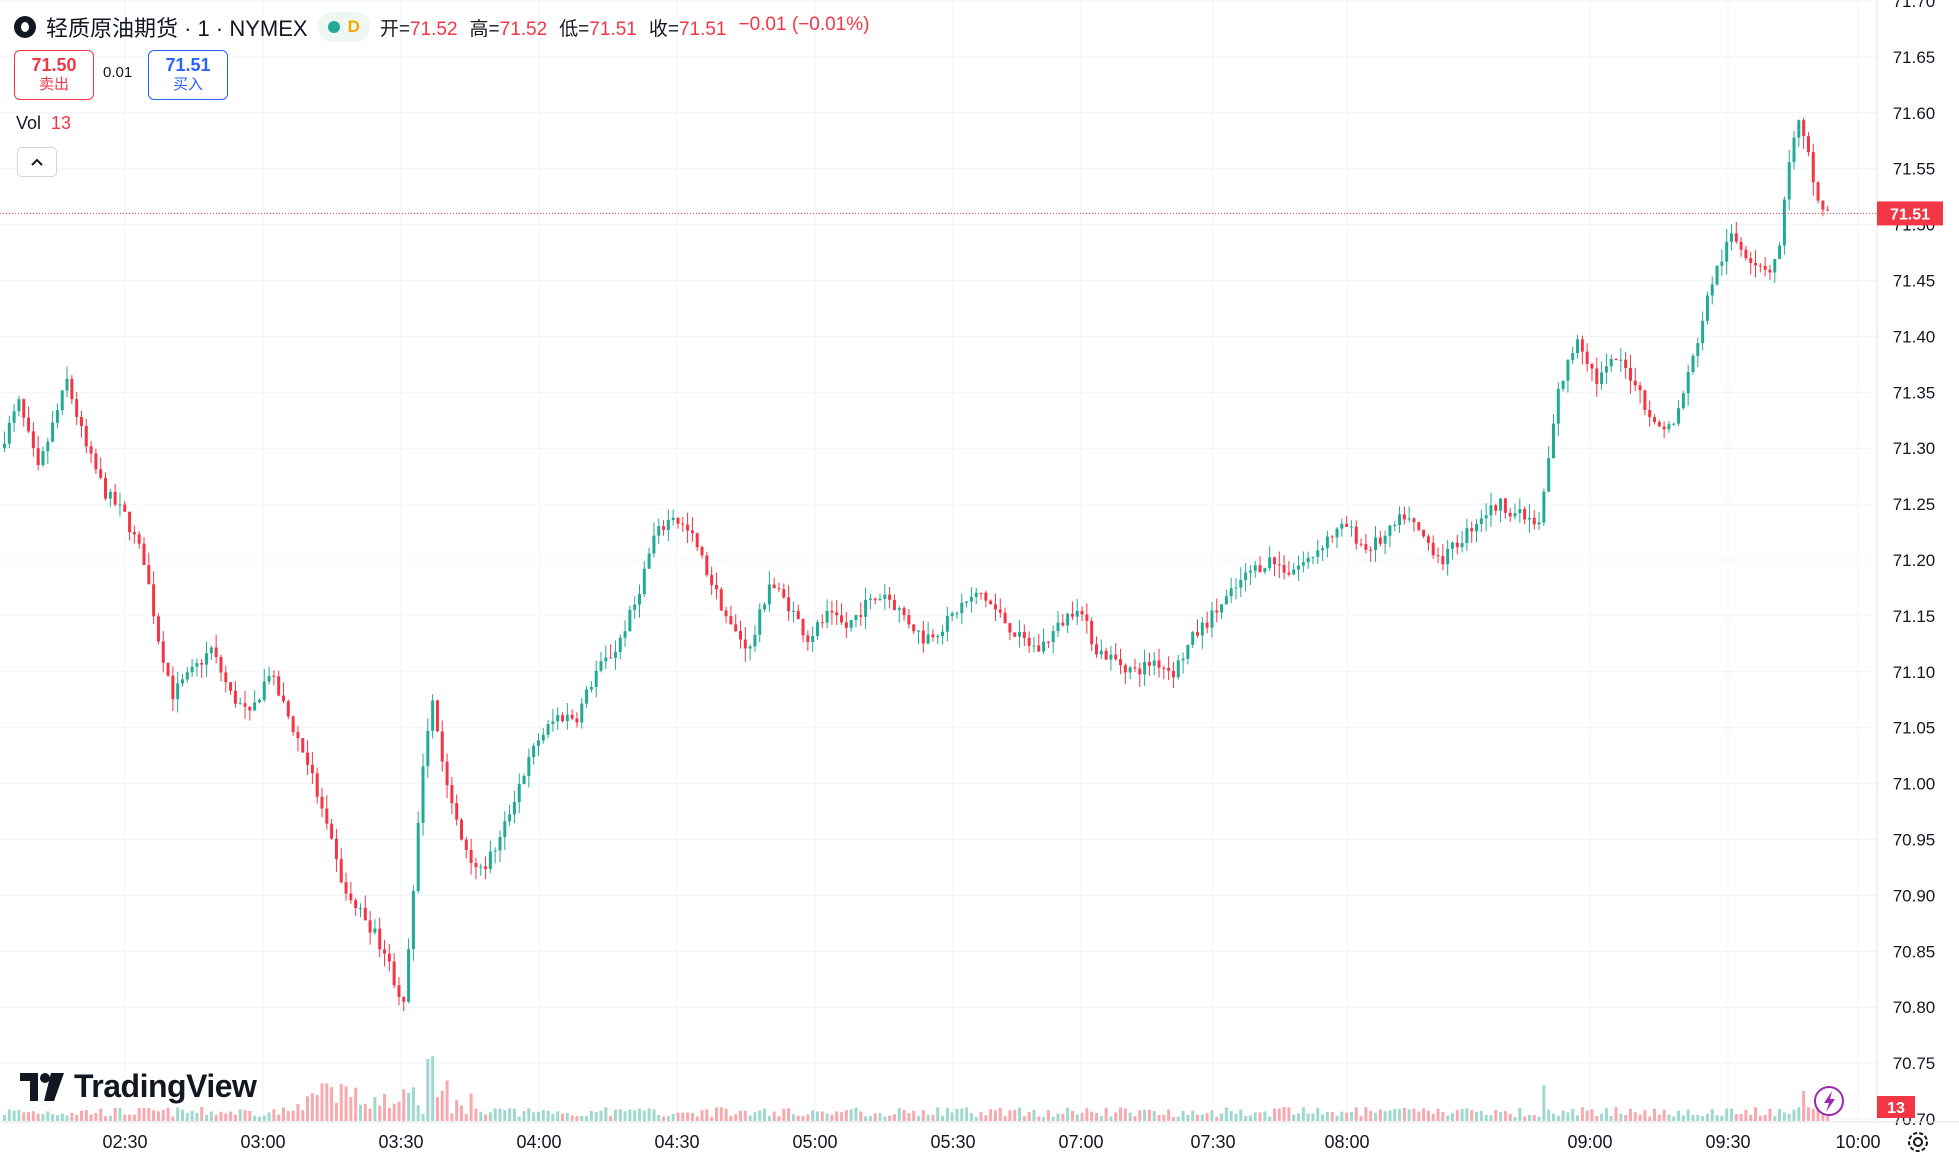 Image resolution: width=1959 pixels, height=1165 pixels. What do you see at coordinates (1914, 784) in the screenshot?
I see `y-tick-label: 71.00` at bounding box center [1914, 784].